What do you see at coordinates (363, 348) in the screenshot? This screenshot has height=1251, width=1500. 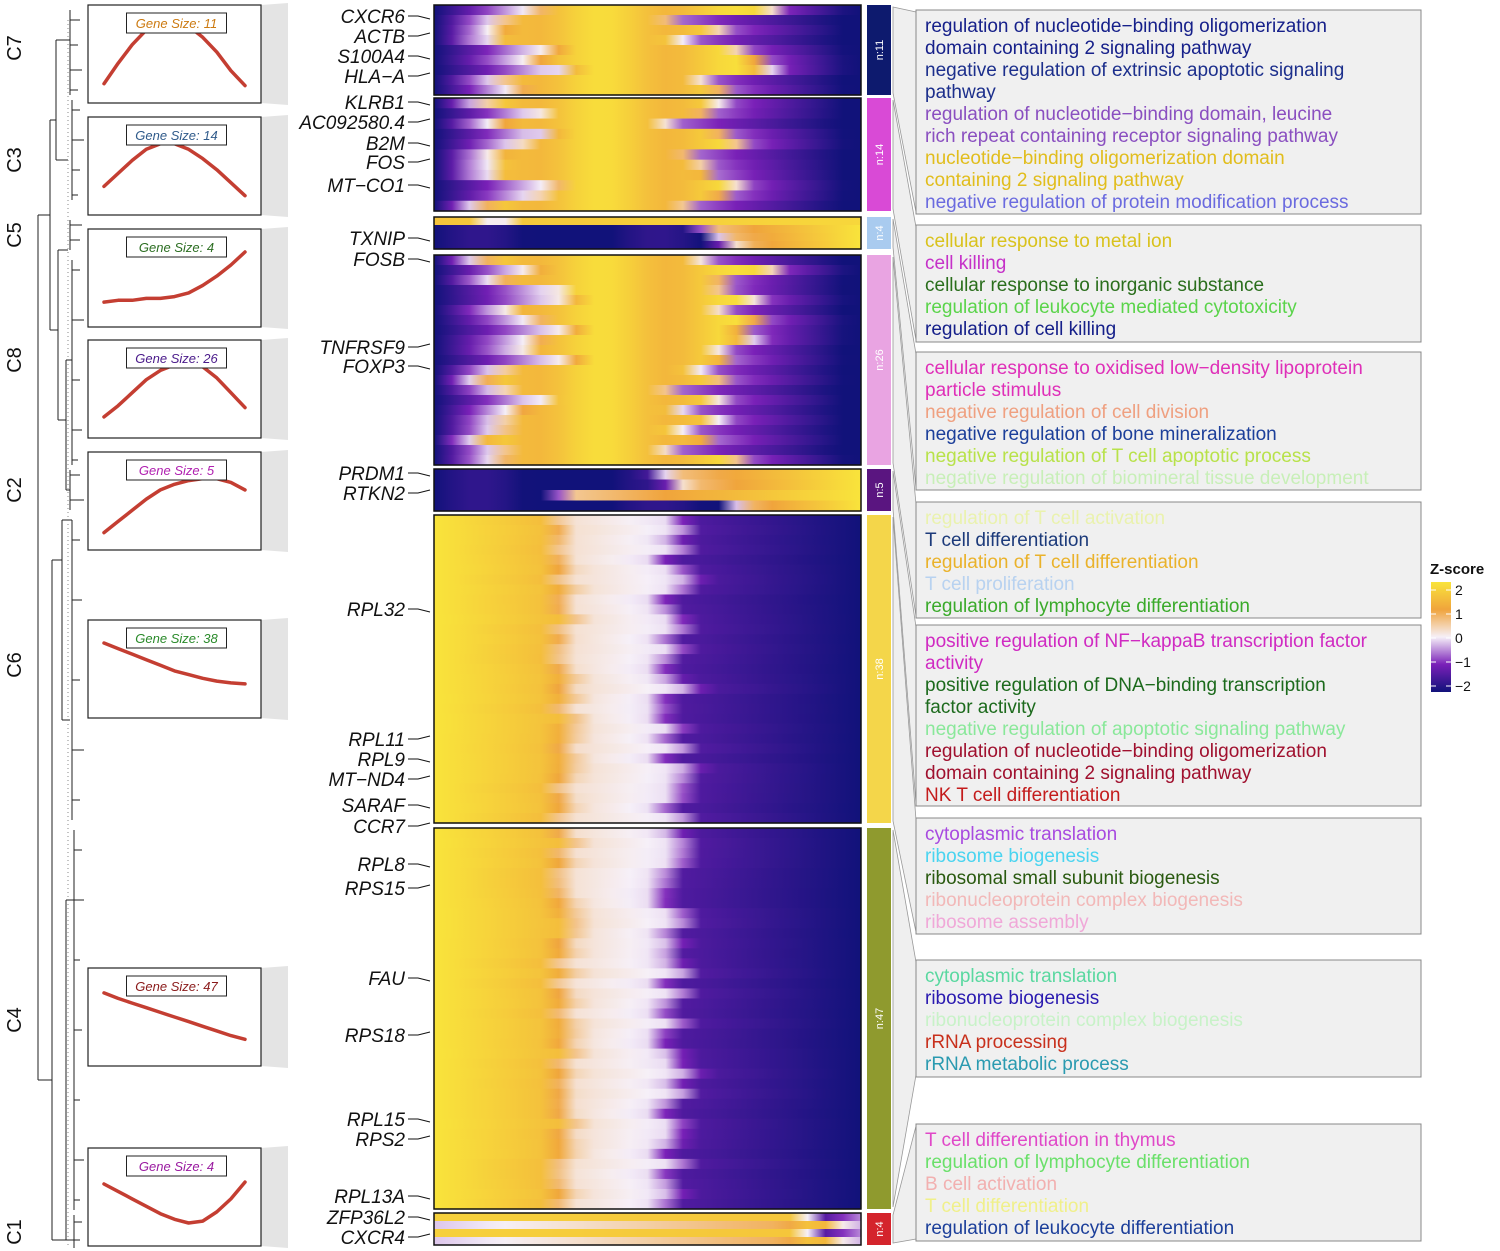 I see `gene-label: TNFRSF9` at bounding box center [363, 348].